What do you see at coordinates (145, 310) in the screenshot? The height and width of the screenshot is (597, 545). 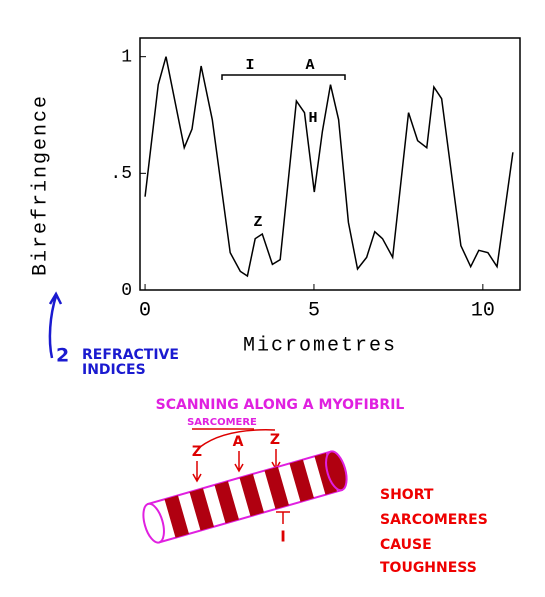 I see `x-tick-label: 0` at bounding box center [145, 310].